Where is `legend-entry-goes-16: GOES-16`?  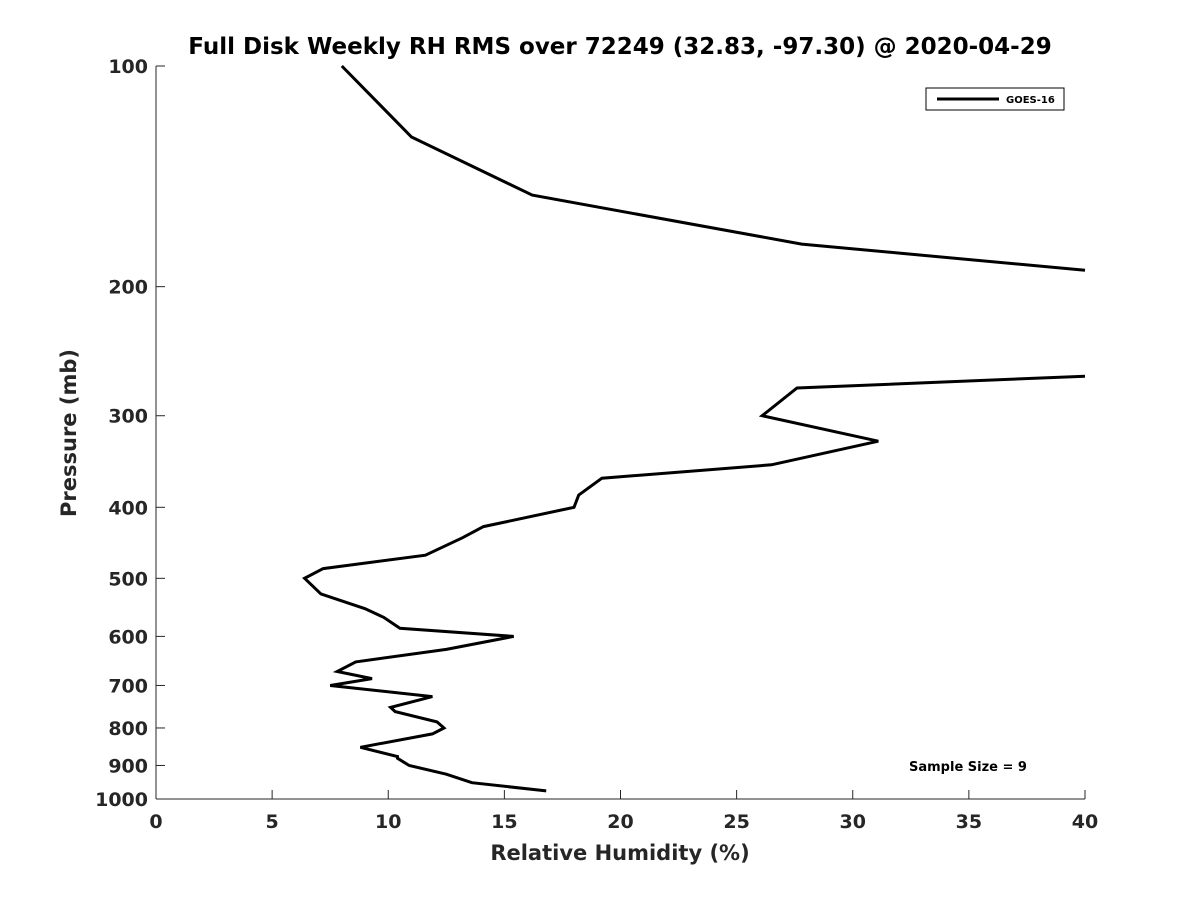 legend-entry-goes-16: GOES-16 is located at coordinates (1030, 100).